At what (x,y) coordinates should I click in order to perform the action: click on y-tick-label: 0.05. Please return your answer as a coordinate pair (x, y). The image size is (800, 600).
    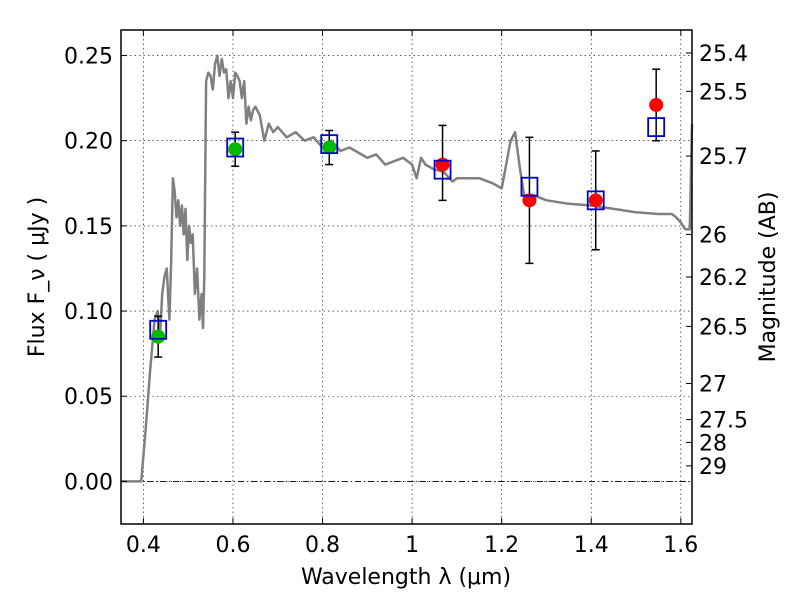
    Looking at the image, I should click on (88, 397).